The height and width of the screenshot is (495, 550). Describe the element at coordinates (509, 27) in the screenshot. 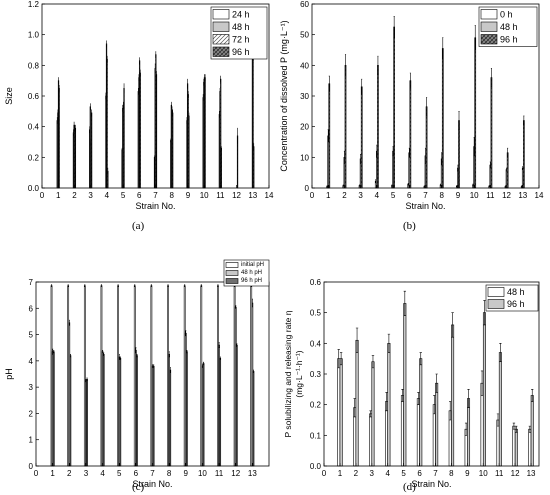

I see `legend-label-48-h: 48 h` at that location.